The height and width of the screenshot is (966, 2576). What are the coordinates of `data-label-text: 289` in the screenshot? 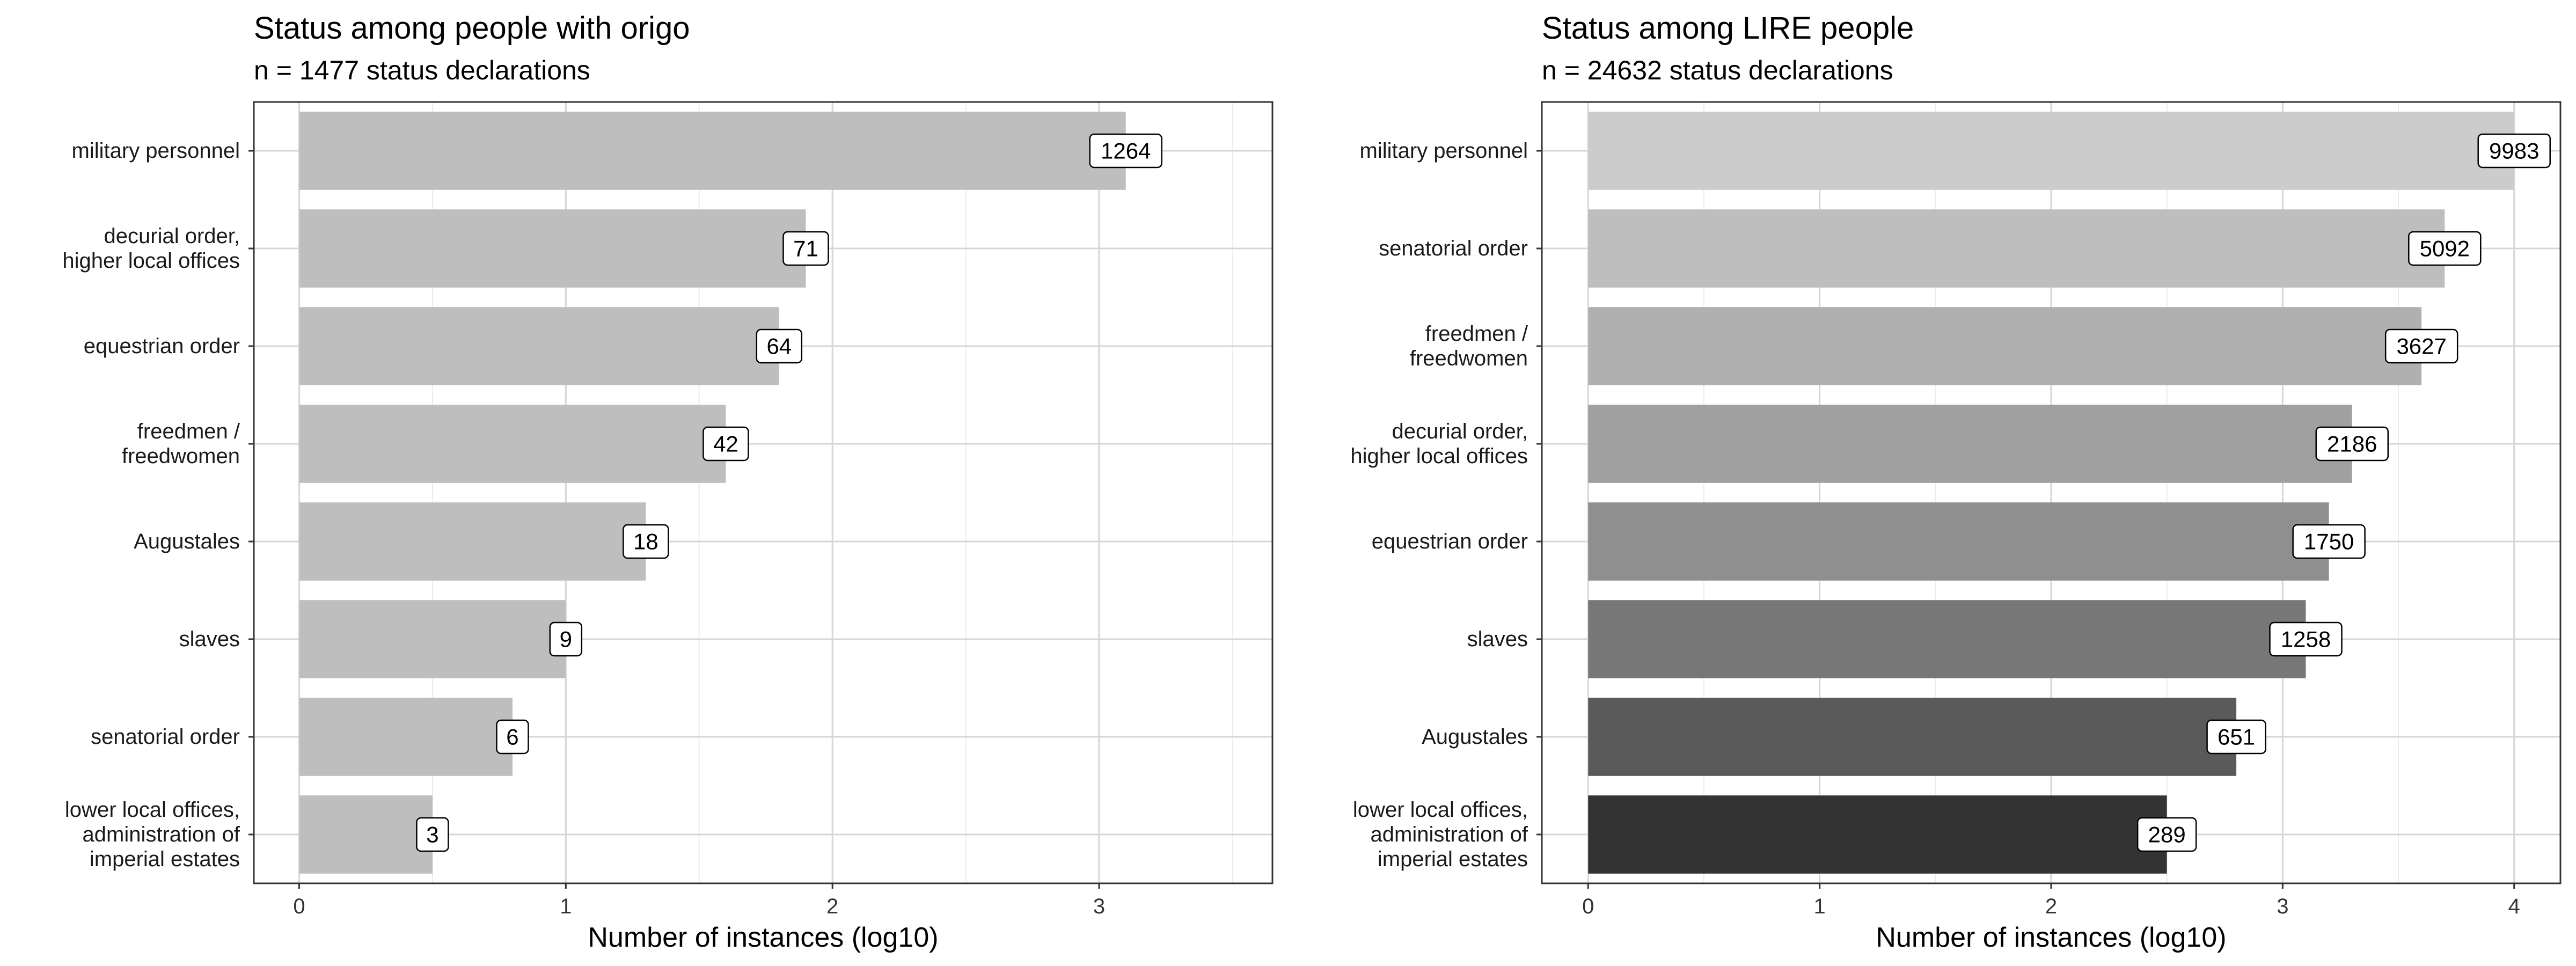 It's located at (2167, 834).